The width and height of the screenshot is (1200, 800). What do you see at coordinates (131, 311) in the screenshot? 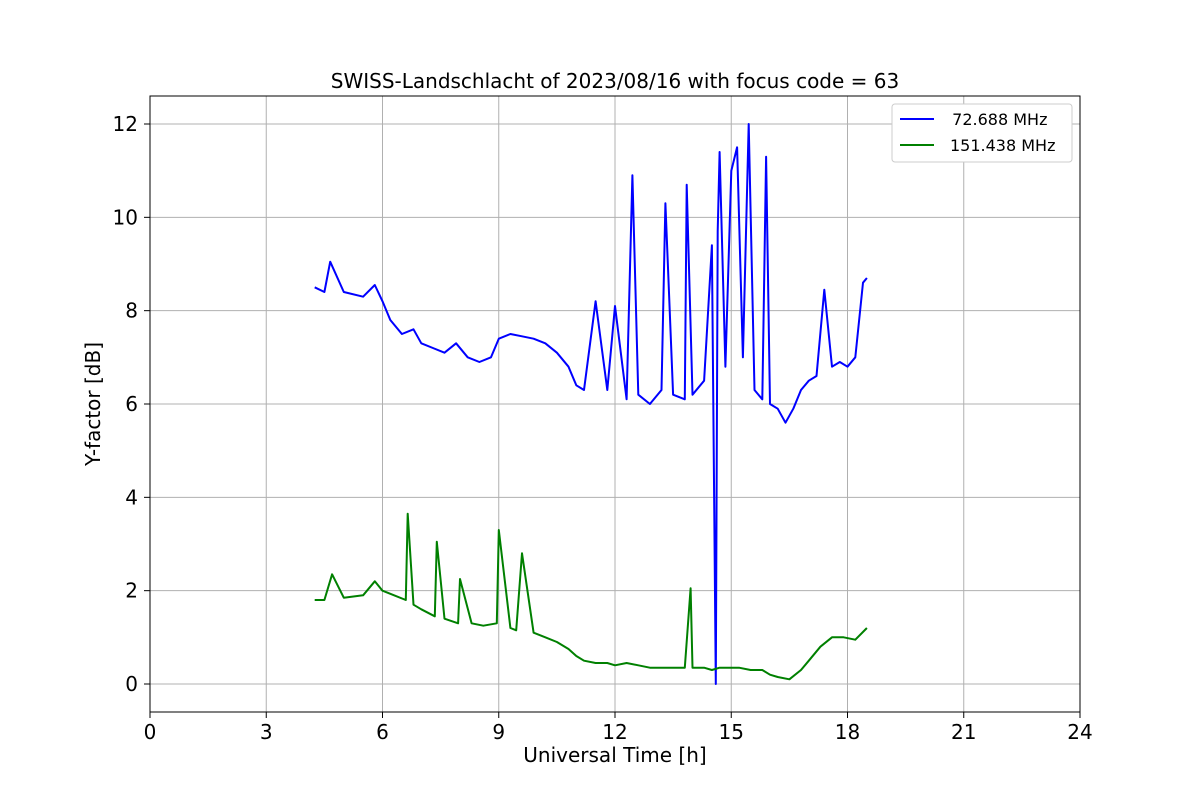
I see `y-tick-label: 8` at bounding box center [131, 311].